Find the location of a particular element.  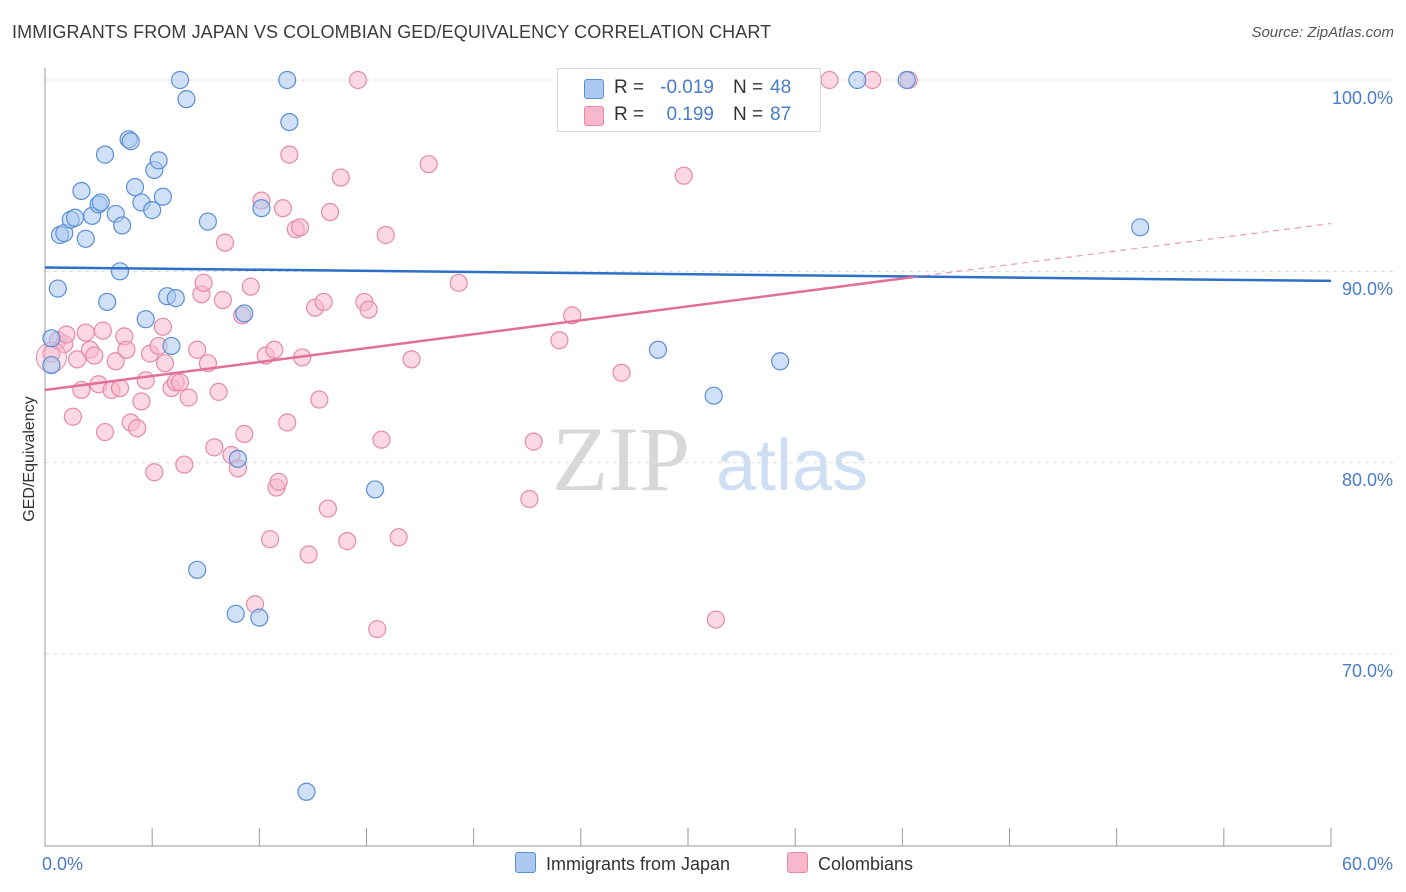

legend-swatch-japan is located at coordinates (594, 89).